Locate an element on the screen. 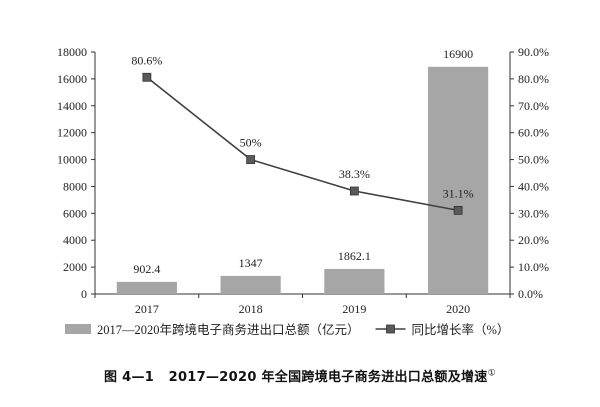 This screenshot has width=600, height=407. right-tick-label: 10.0% is located at coordinates (533, 267).